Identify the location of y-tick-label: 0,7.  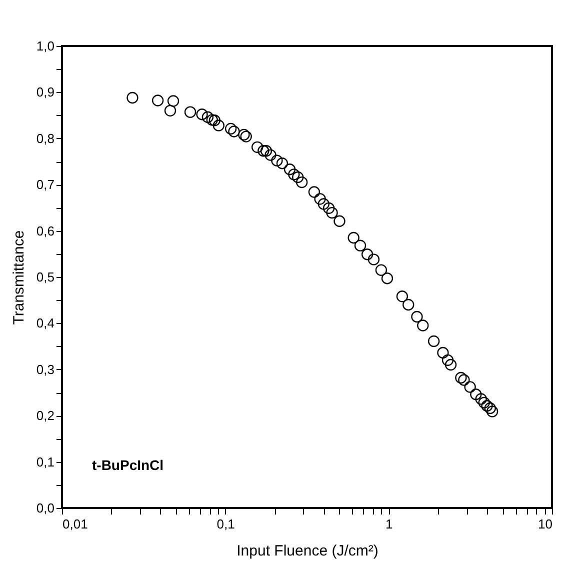
(45, 184).